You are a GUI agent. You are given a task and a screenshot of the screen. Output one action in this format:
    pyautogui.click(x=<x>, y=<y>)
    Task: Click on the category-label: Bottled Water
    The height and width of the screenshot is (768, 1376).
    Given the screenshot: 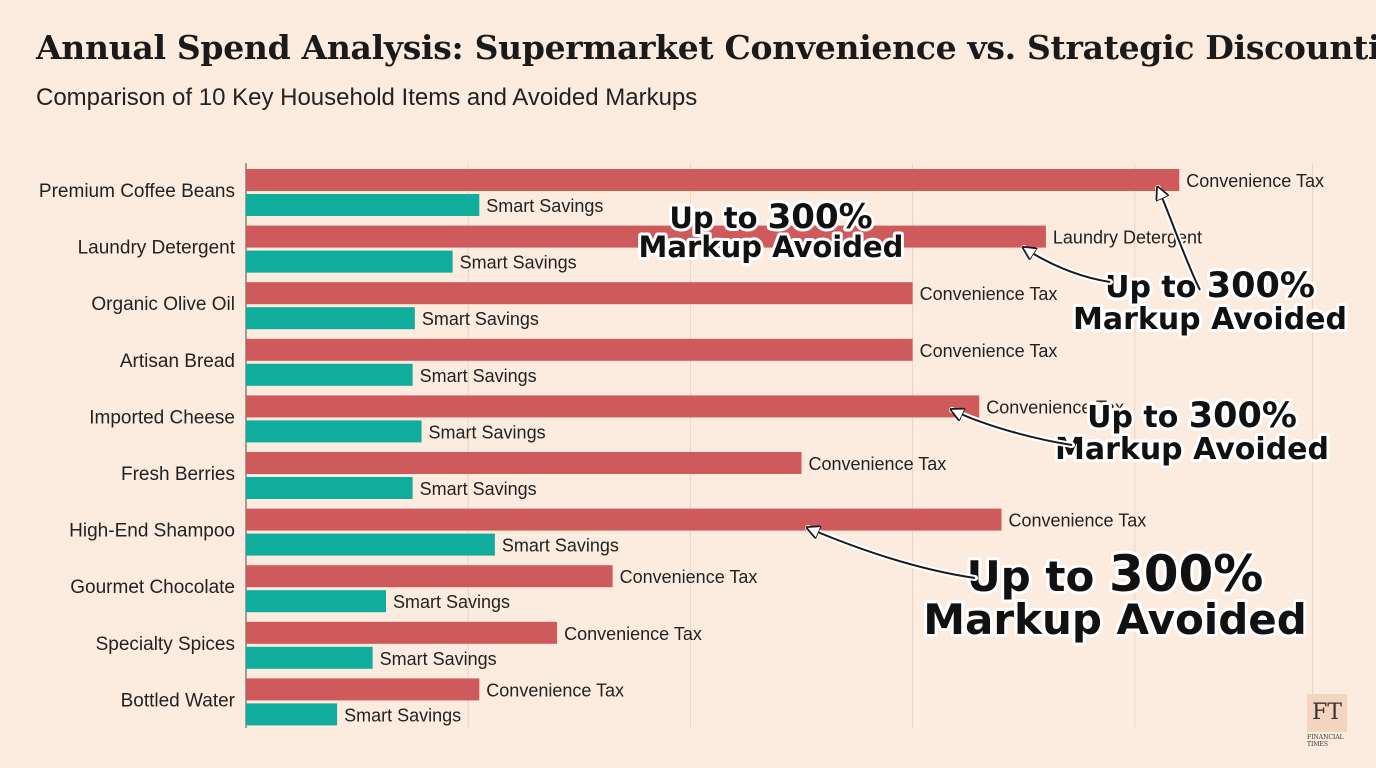 What is the action you would take?
    pyautogui.click(x=178, y=700)
    